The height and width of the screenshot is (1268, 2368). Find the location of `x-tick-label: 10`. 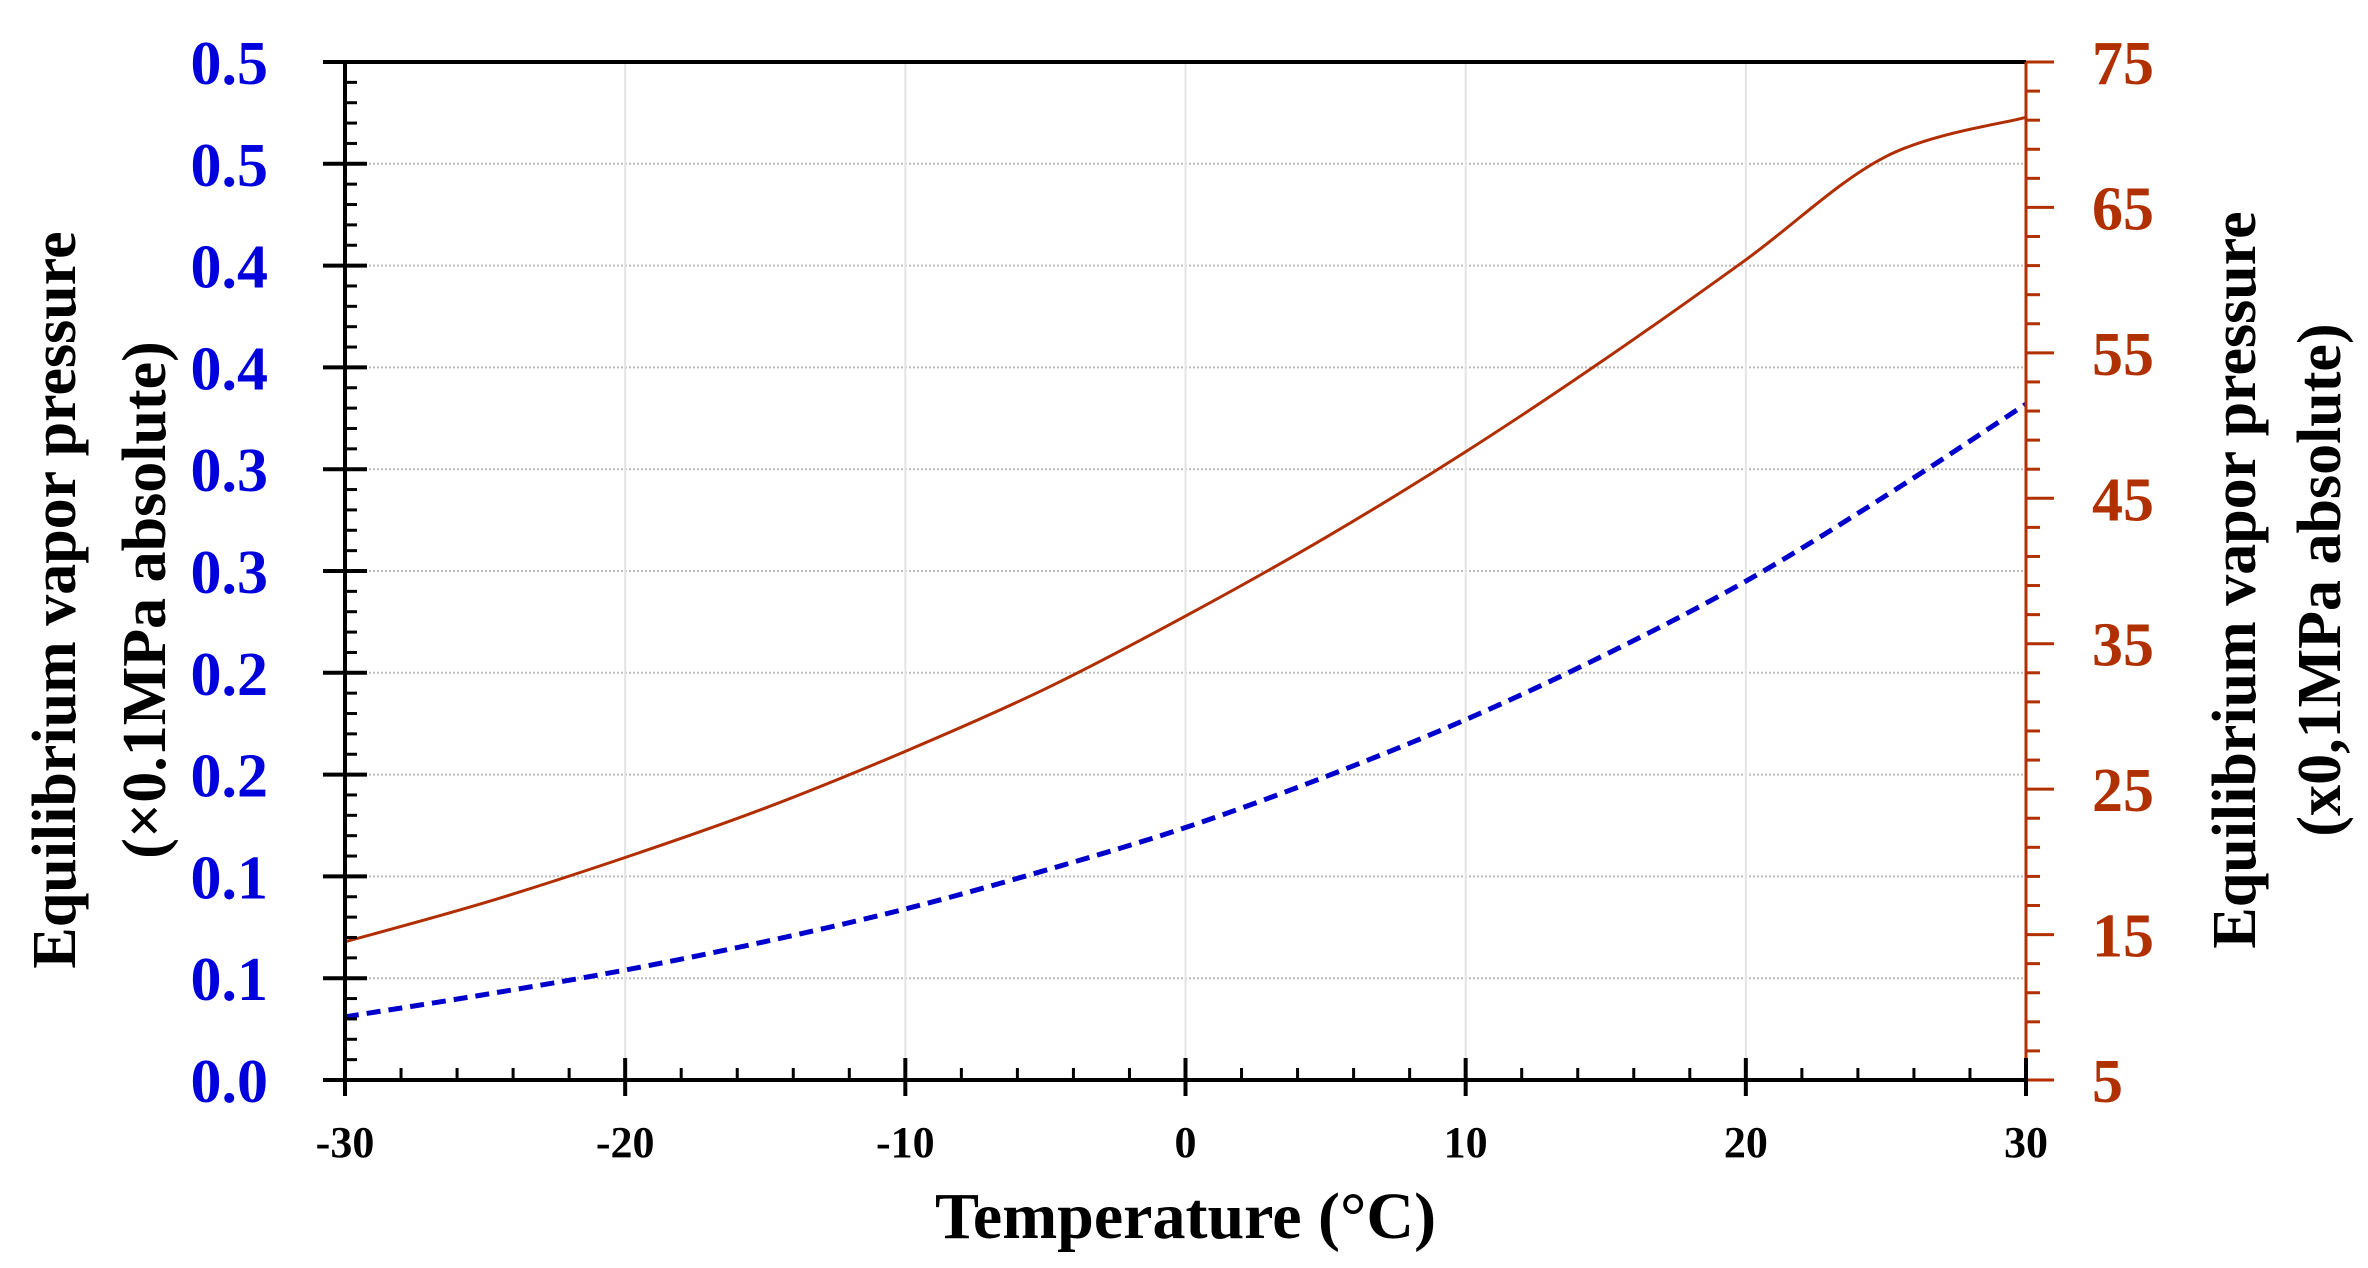

x-tick-label: 10 is located at coordinates (1466, 1142).